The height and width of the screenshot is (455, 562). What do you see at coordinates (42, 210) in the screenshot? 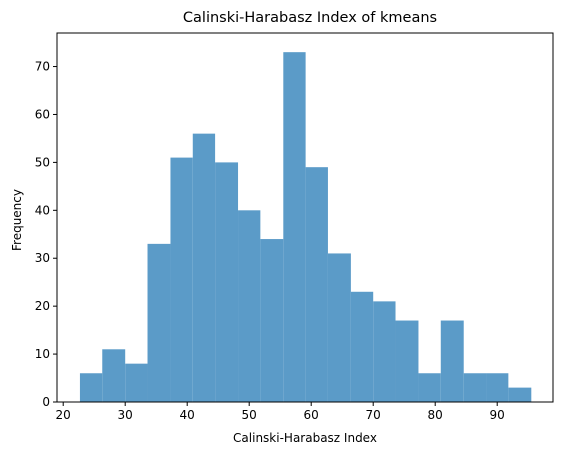
I see `y-tick-label: 40` at bounding box center [42, 210].